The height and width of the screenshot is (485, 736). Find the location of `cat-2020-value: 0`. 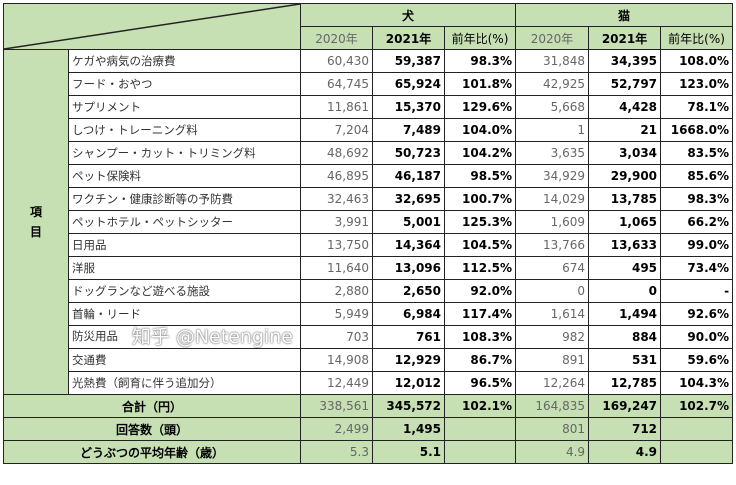

cat-2020-value: 0 is located at coordinates (552, 291).